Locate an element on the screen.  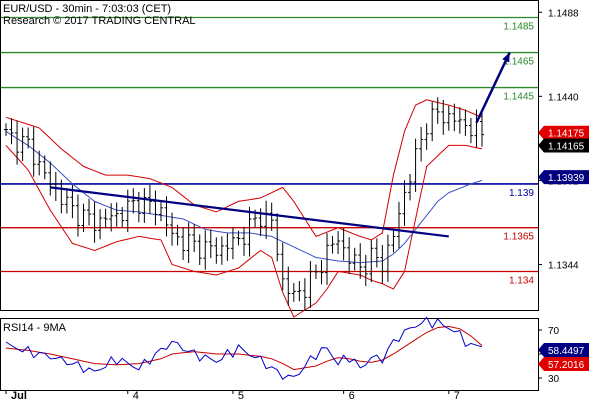
chart-title: EUR/USD - 30min - 7:03:03 (CET) is located at coordinates (87, 9).